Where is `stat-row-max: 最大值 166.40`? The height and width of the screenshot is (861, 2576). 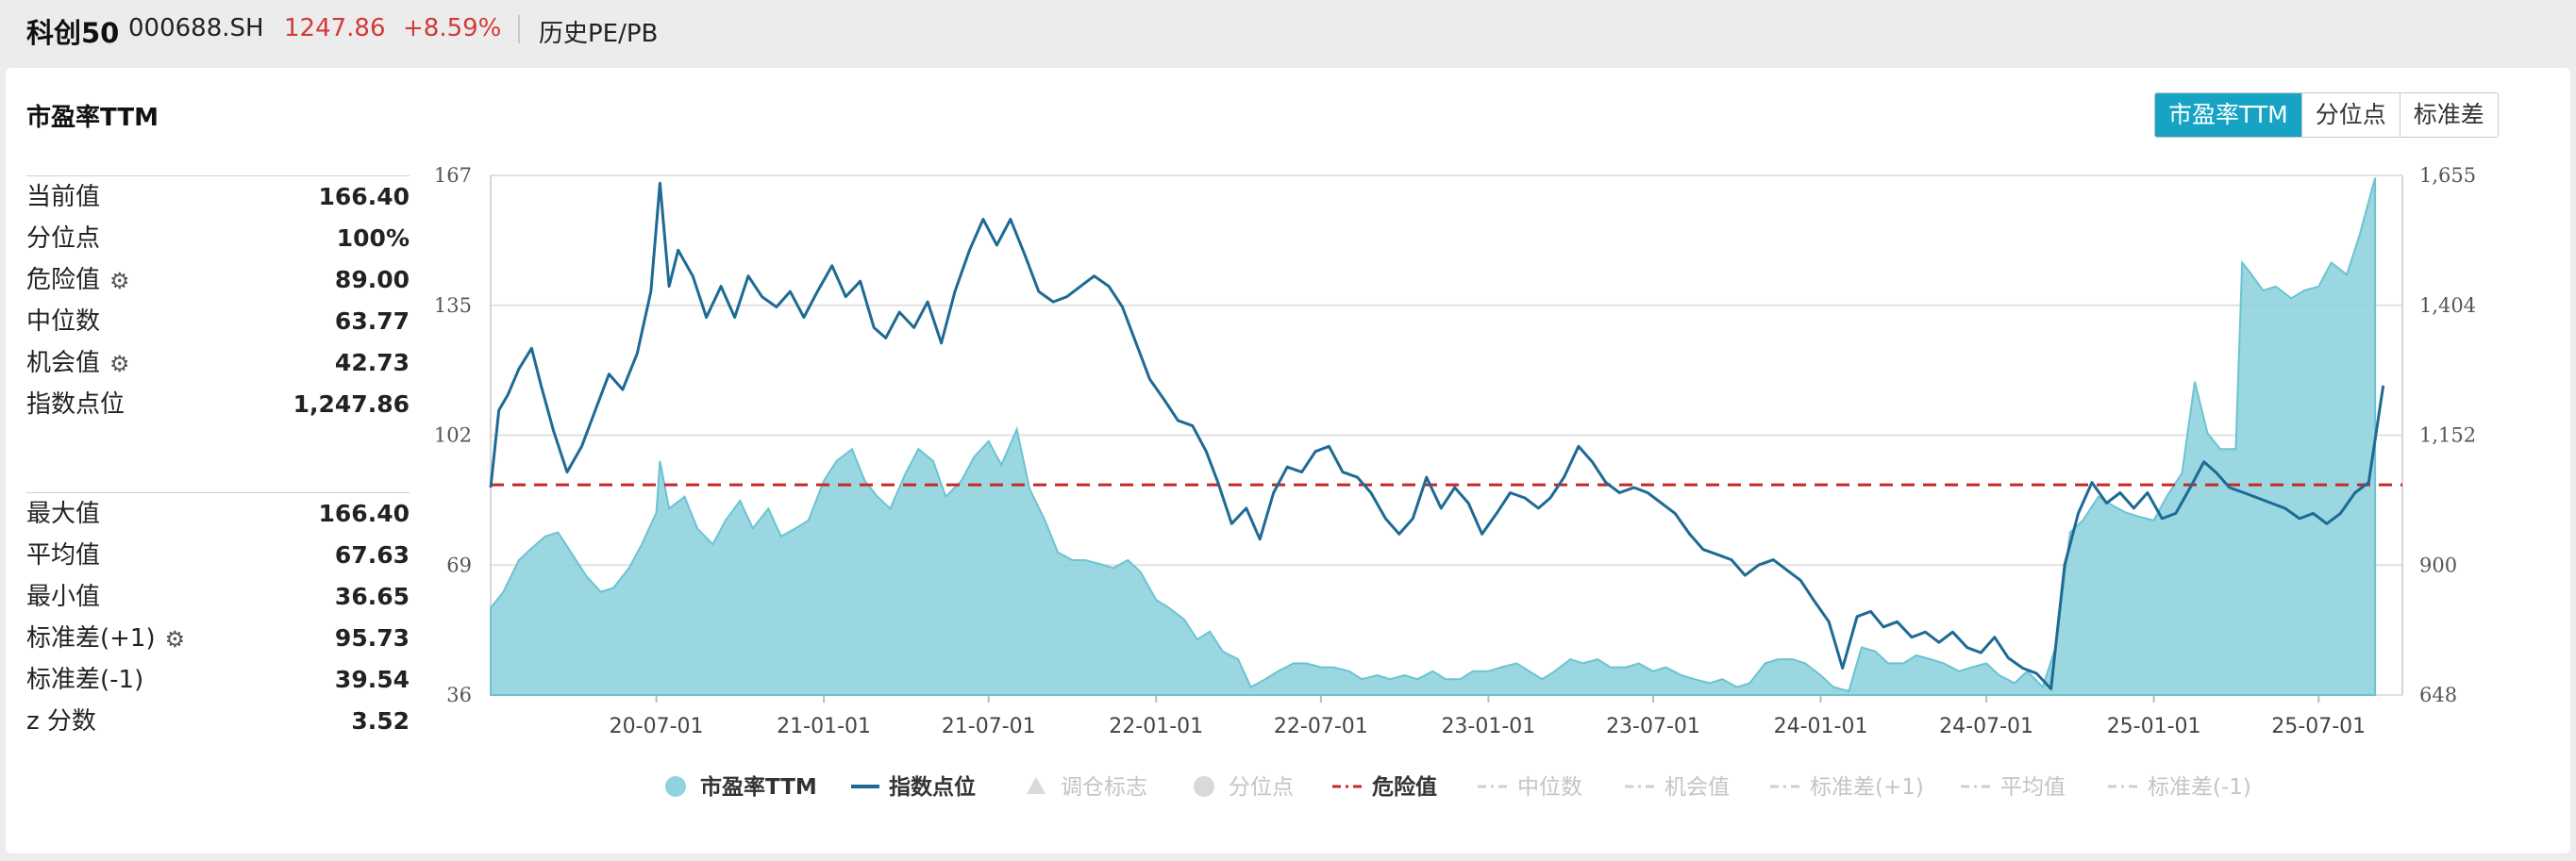
stat-row-max: 最大值 166.40 is located at coordinates (218, 514).